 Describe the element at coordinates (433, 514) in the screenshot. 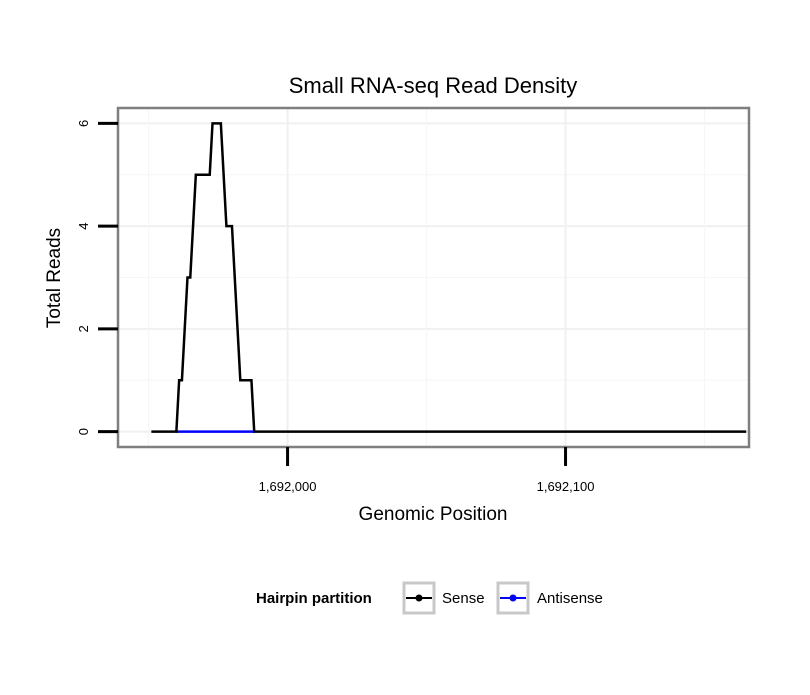

I see `x-axis-title: Genomic Position` at that location.